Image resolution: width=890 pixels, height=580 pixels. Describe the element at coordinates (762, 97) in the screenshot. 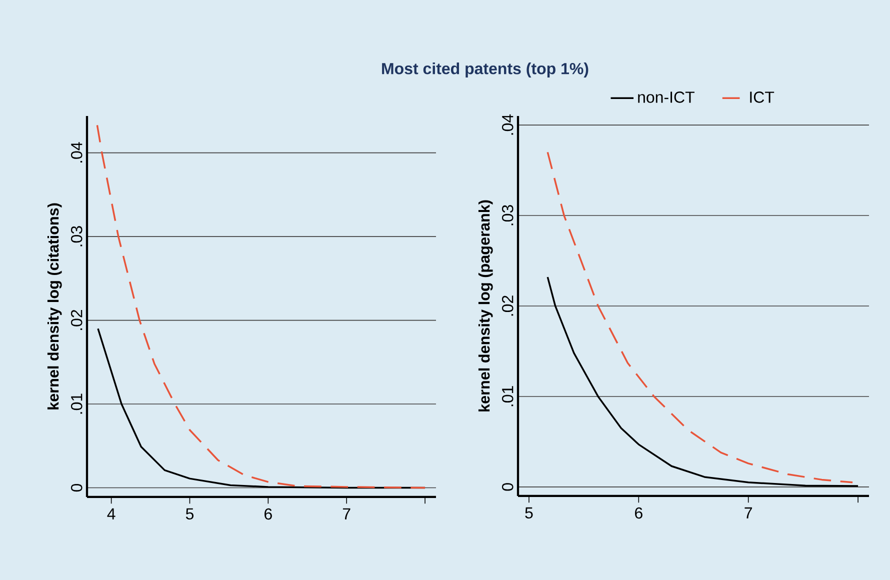

I see `legend-label: ICT` at that location.